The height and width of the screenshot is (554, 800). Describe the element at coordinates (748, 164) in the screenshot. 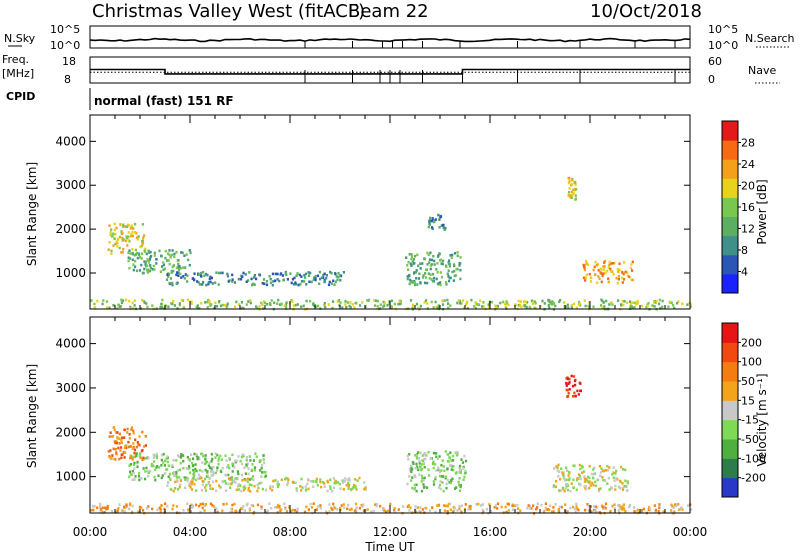

I see `colorbar-tick-label: 24` at that location.